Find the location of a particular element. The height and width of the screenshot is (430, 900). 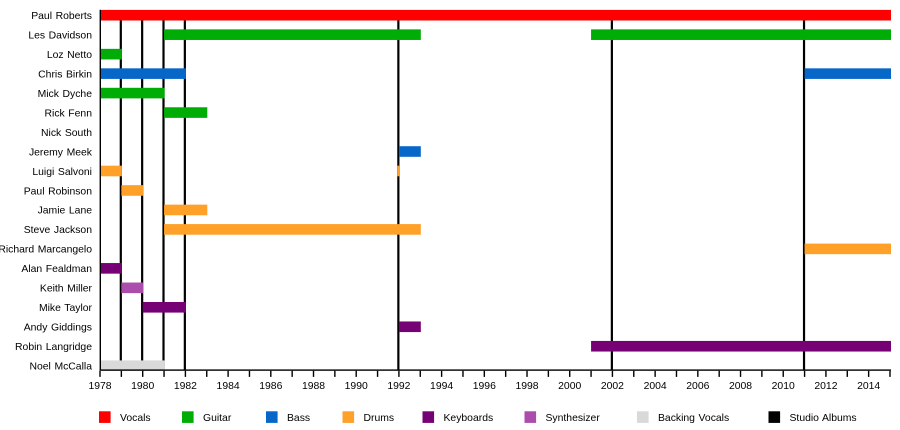

svg-text: 1994 is located at coordinates (441, 386).